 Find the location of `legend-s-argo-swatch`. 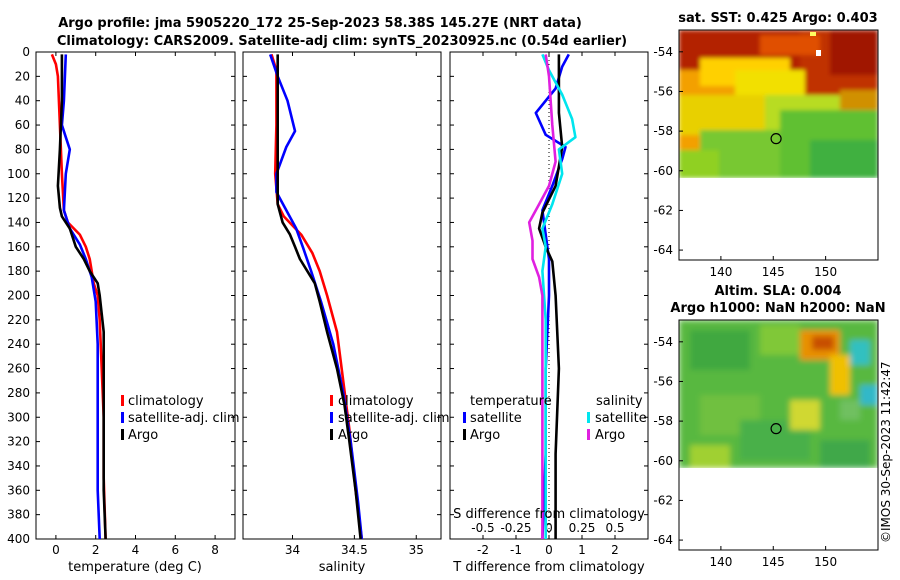

legend-s-argo-swatch is located at coordinates (588, 434).